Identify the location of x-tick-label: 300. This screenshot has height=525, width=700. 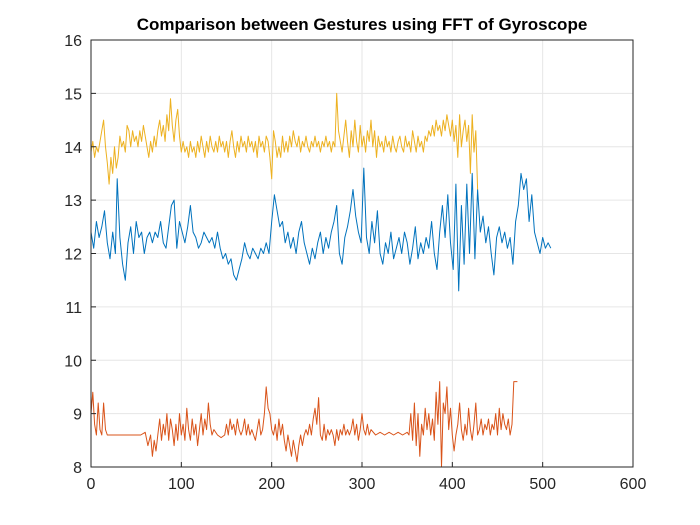
(362, 484).